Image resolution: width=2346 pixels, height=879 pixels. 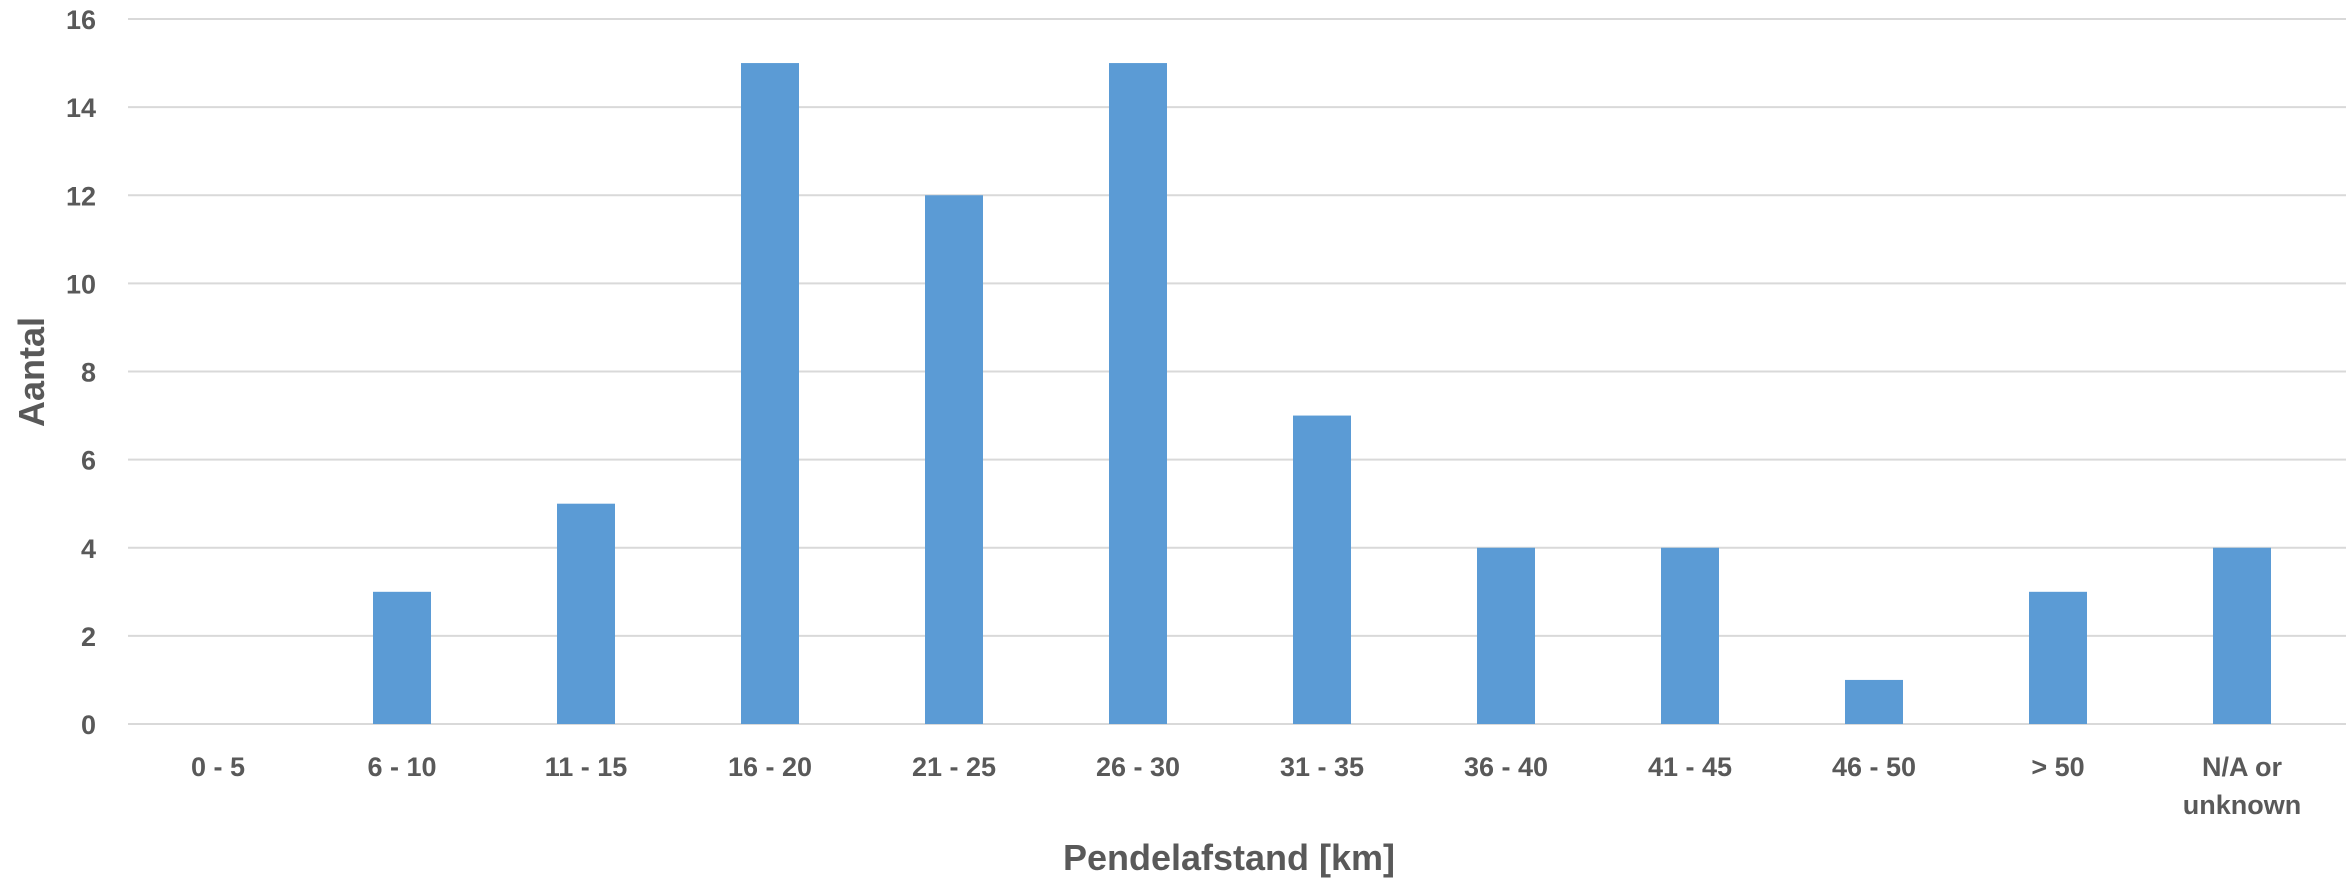 What do you see at coordinates (1506, 767) in the screenshot?
I see `x-tick-label: 36 - 40` at bounding box center [1506, 767].